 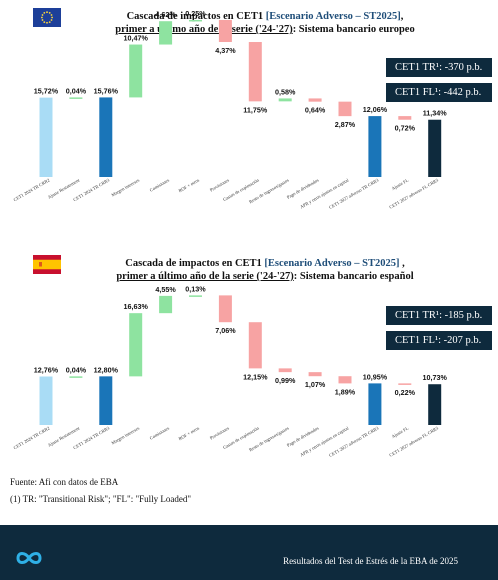 What do you see at coordinates (225, 330) in the screenshot?
I see `bar-value-label: 7,06%` at bounding box center [225, 330].